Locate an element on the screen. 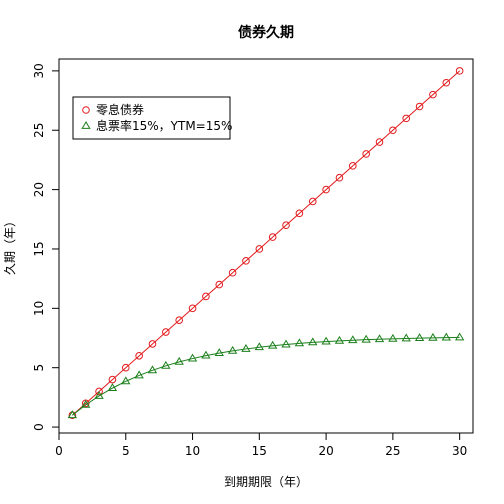 This screenshot has height=504, width=504. x-tick-label: 30 is located at coordinates (459, 451).